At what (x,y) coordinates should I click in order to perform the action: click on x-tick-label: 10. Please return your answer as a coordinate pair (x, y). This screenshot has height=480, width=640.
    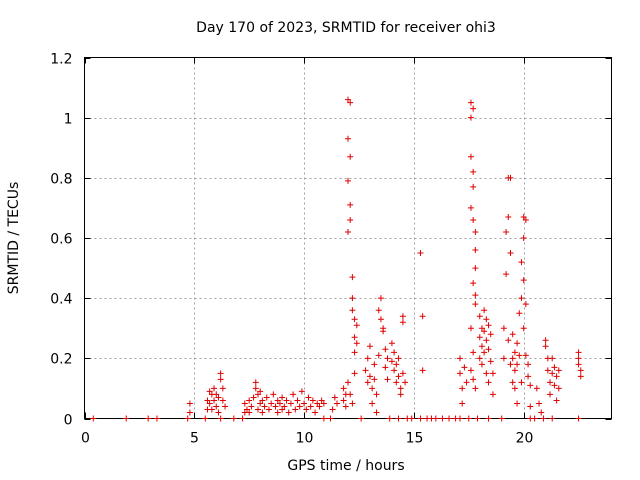
    Looking at the image, I should click on (305, 439).